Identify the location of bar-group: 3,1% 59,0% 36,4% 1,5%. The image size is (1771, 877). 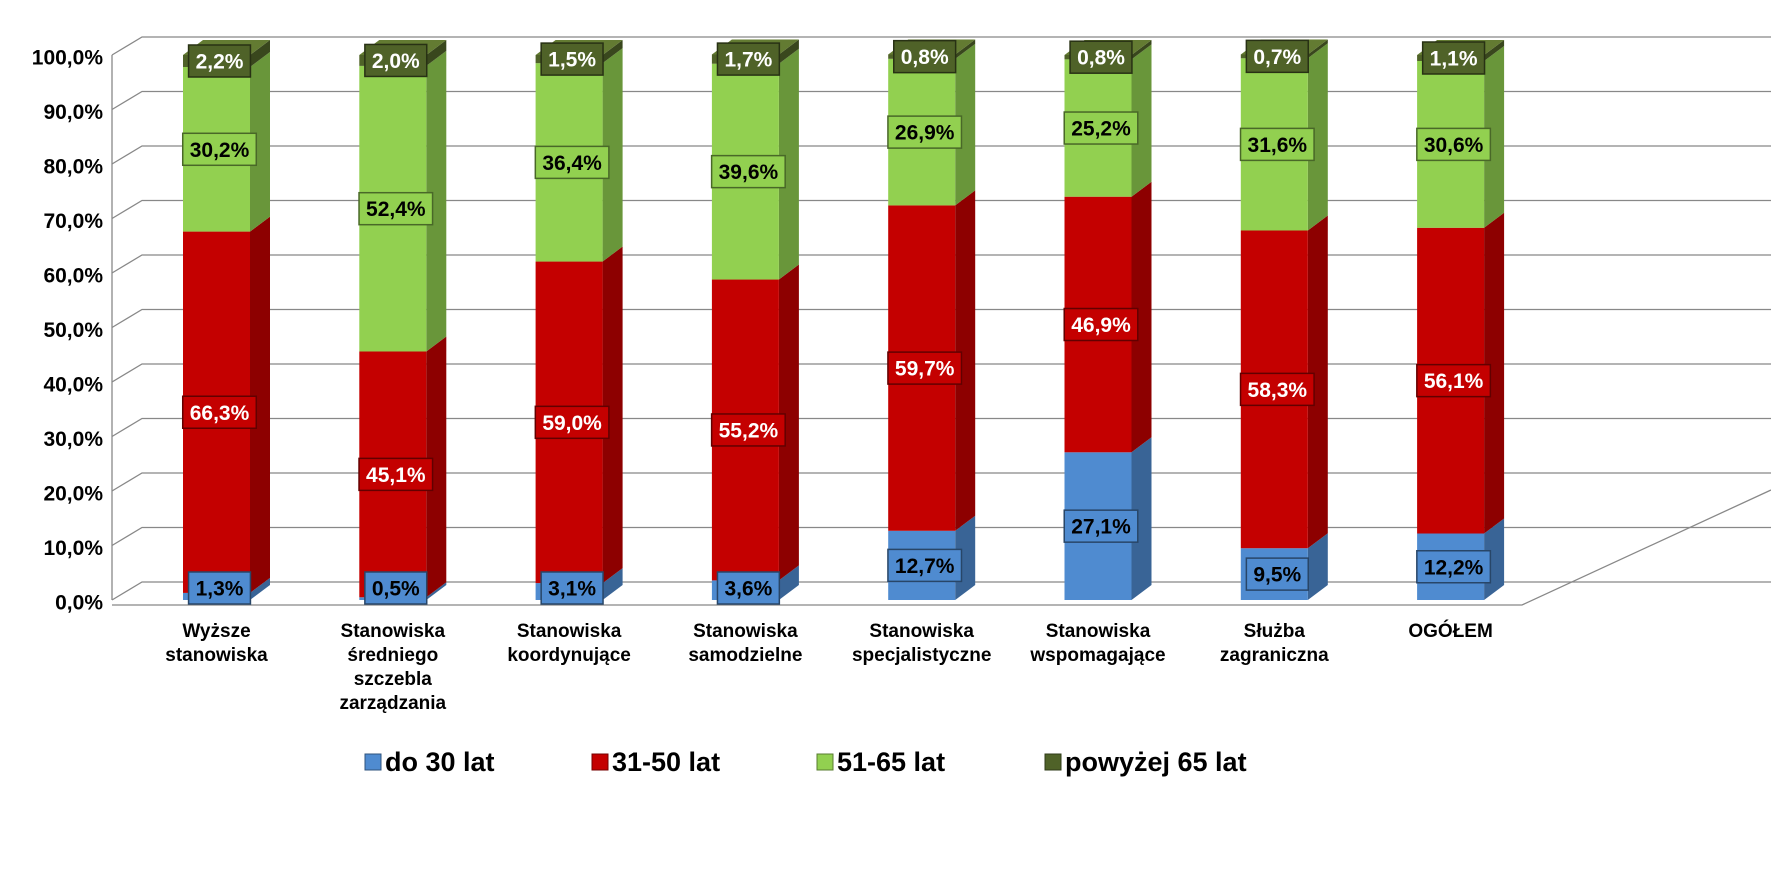
(578, 322).